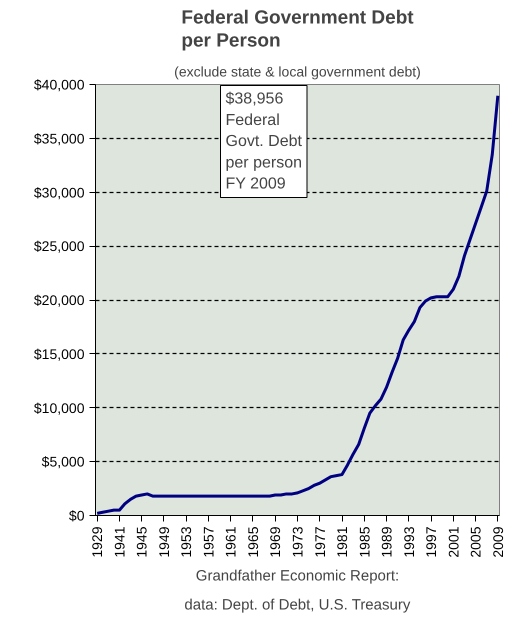 The height and width of the screenshot is (618, 519). Describe the element at coordinates (63, 462) in the screenshot. I see `y-tick-label: $5,000` at that location.